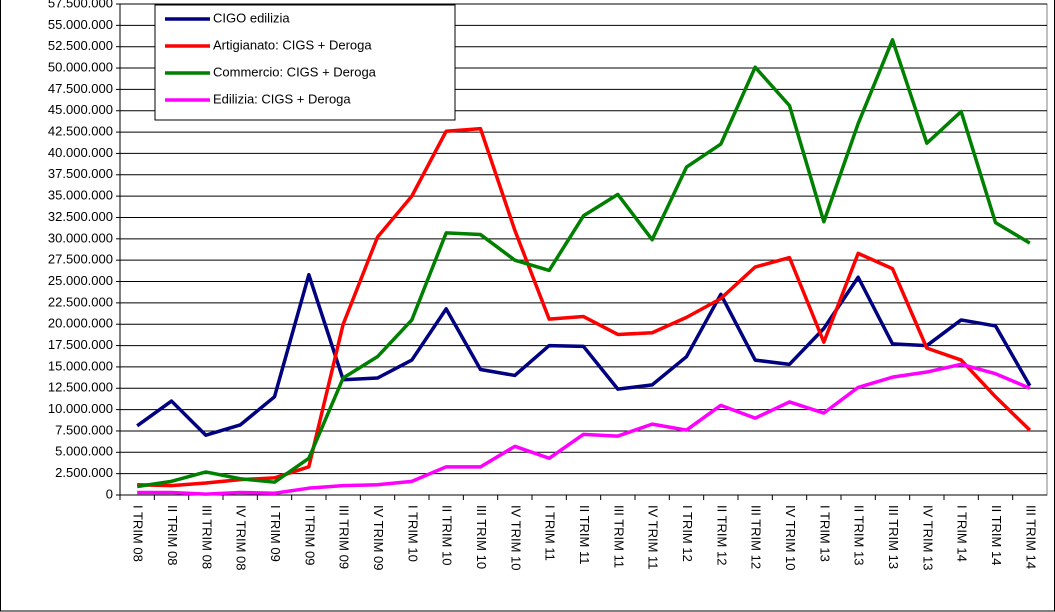 This screenshot has height=612, width=1055. I want to click on y-tick-label: 32.500.000, so click(80, 216).